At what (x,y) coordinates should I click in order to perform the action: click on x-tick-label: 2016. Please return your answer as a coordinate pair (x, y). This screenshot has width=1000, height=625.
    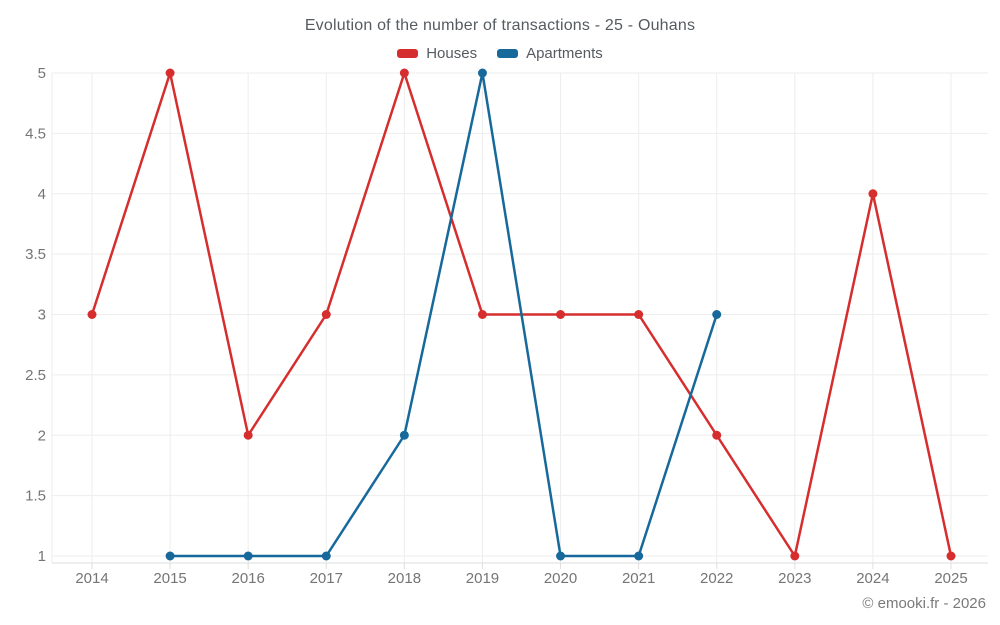
    Looking at the image, I should click on (247, 578).